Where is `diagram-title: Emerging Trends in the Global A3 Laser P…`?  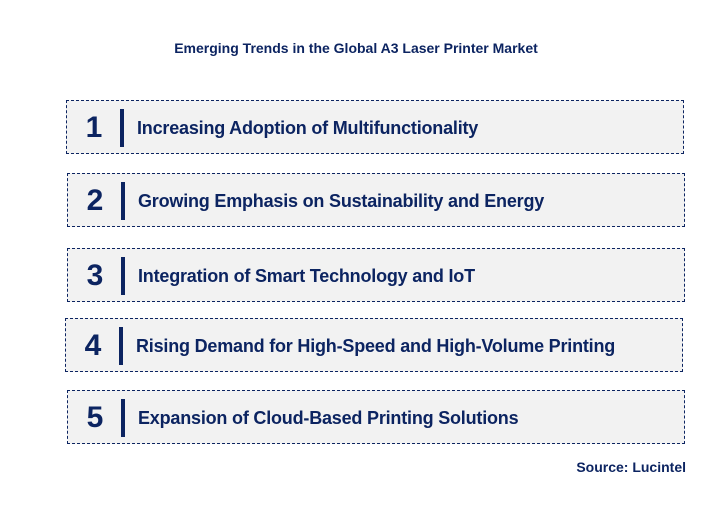
diagram-title: Emerging Trends in the Global A3 Laser P… is located at coordinates (356, 48).